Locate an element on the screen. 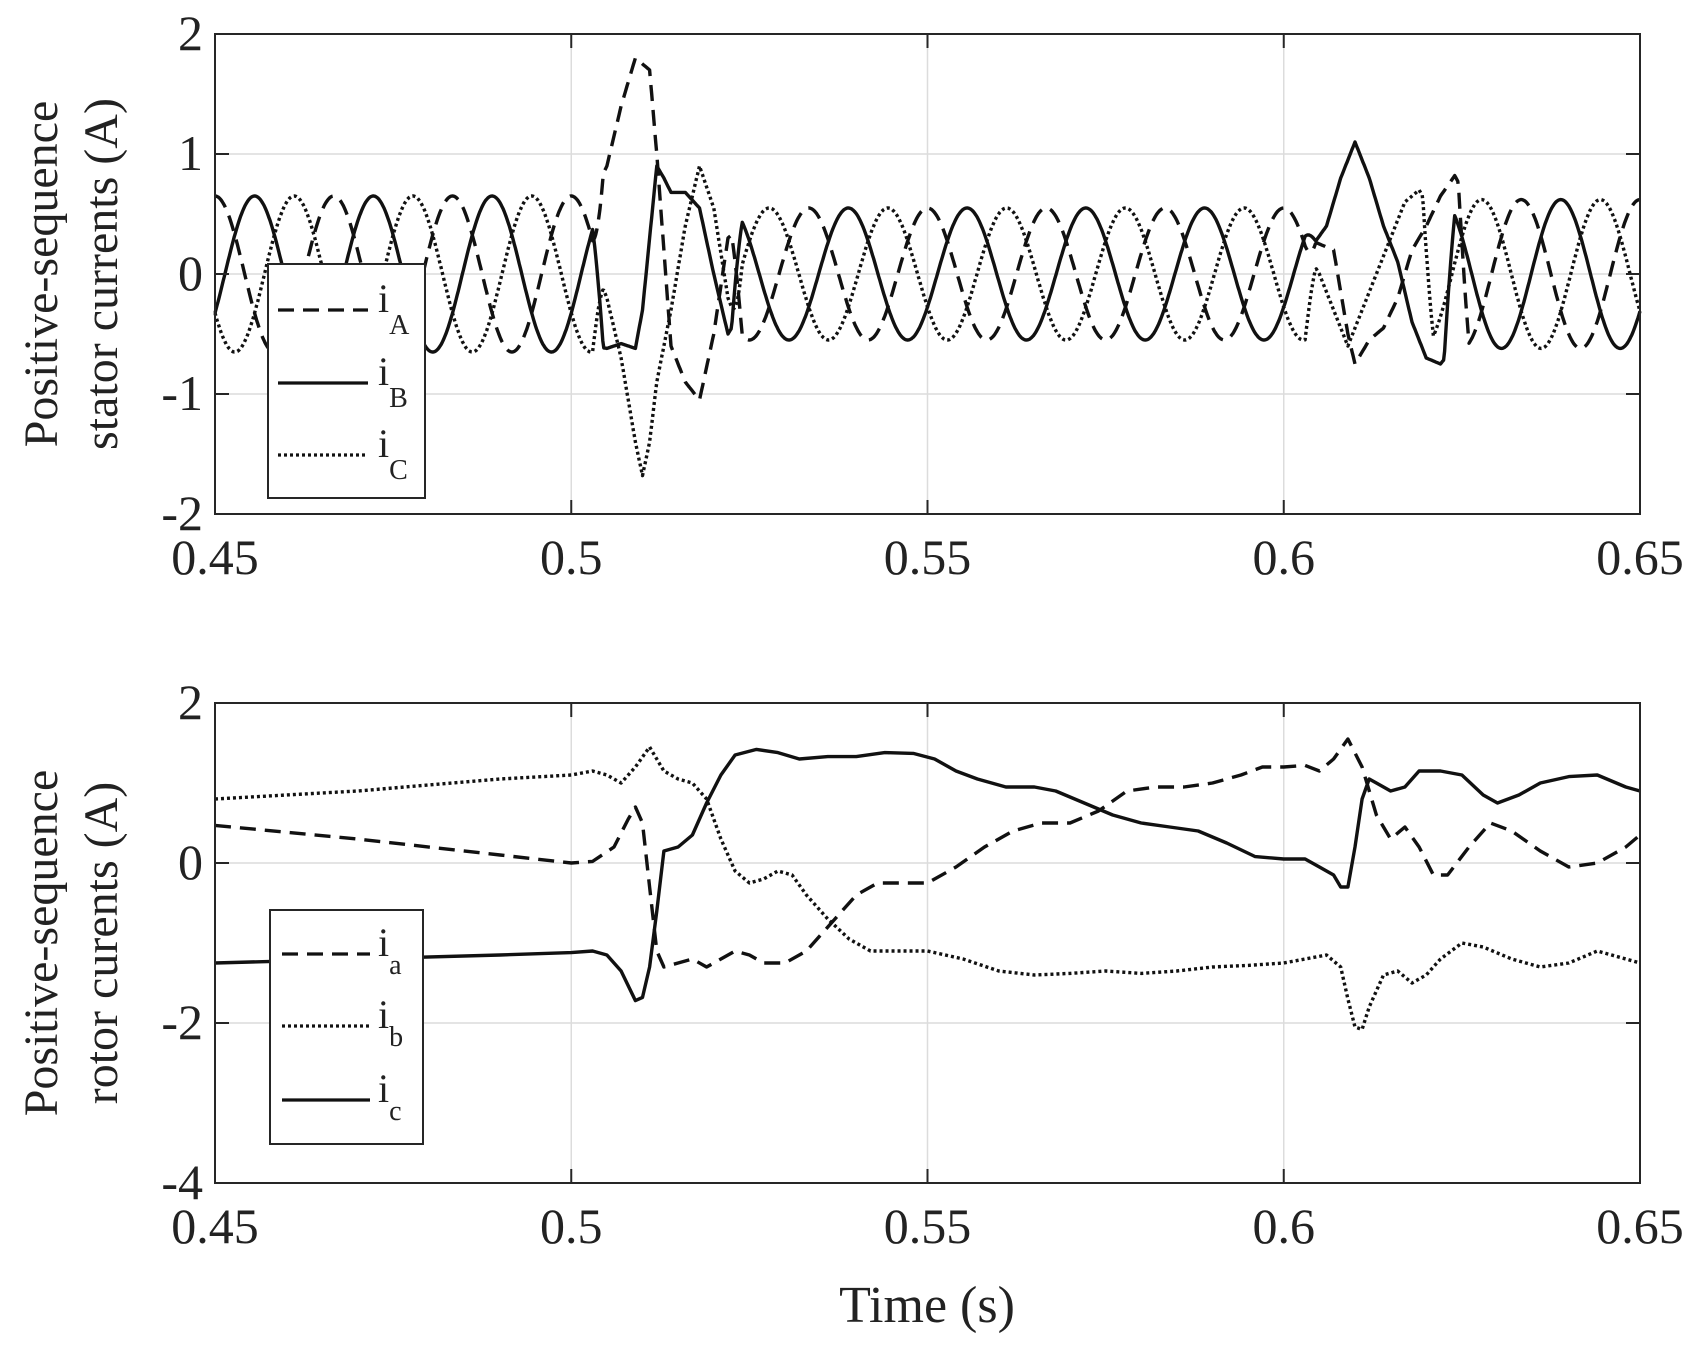  legend-iB-main: i is located at coordinates (383, 371).